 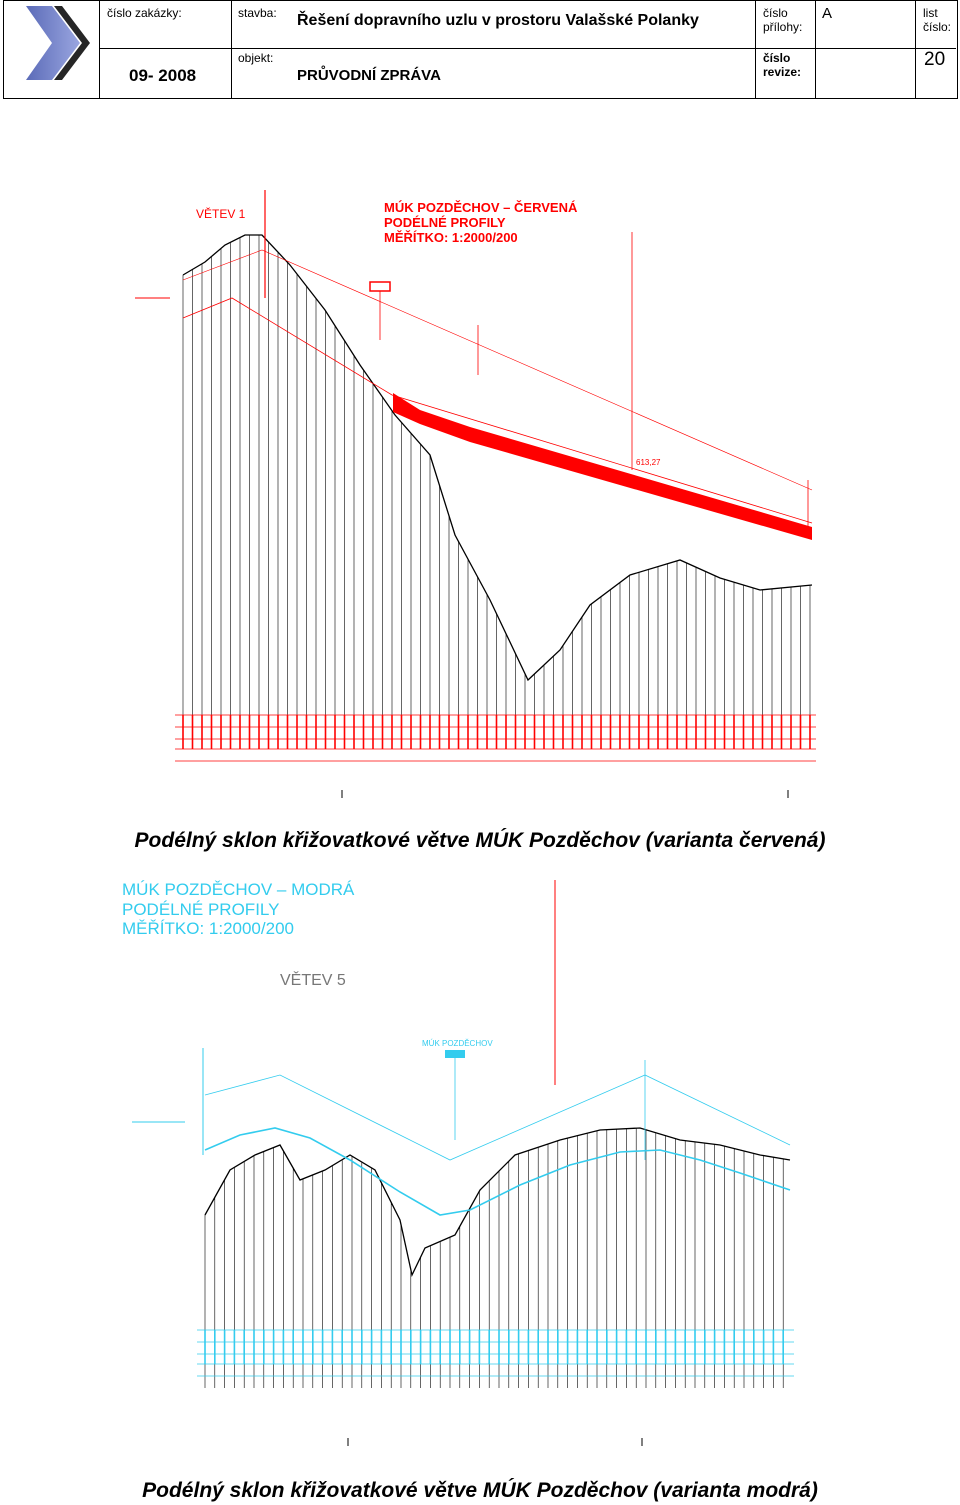 What do you see at coordinates (648, 462) in the screenshot?
I see `fig1-elevation-label: 613,27` at bounding box center [648, 462].